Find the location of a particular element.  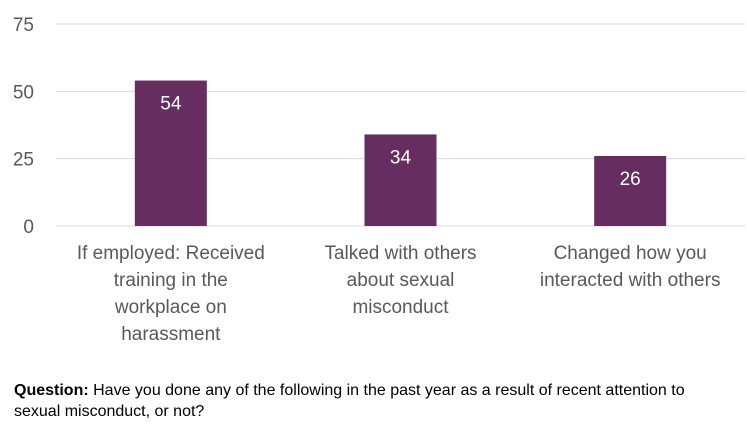

x-category-label-line: misconduct is located at coordinates (400, 307).